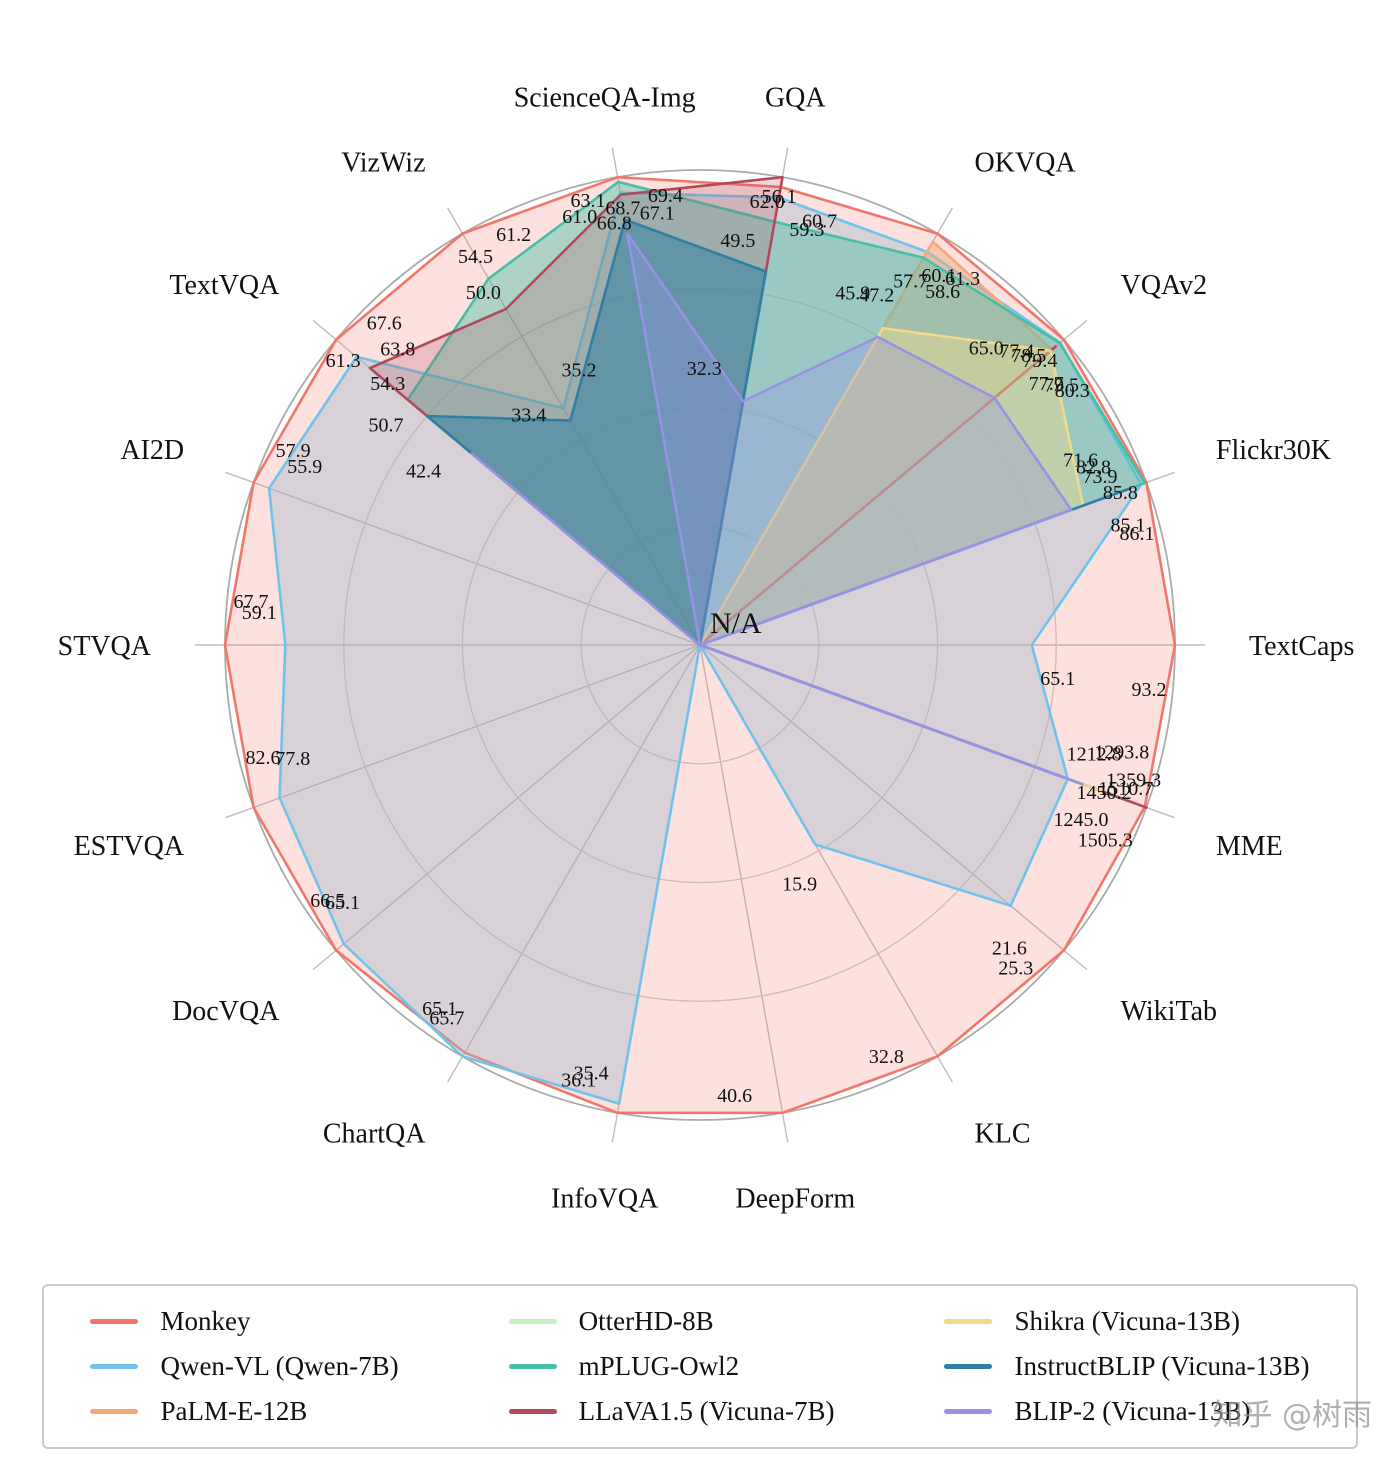  What do you see at coordinates (384, 324) in the screenshot?
I see `value-label-monkey-textvqa: 67.6` at bounding box center [384, 324].